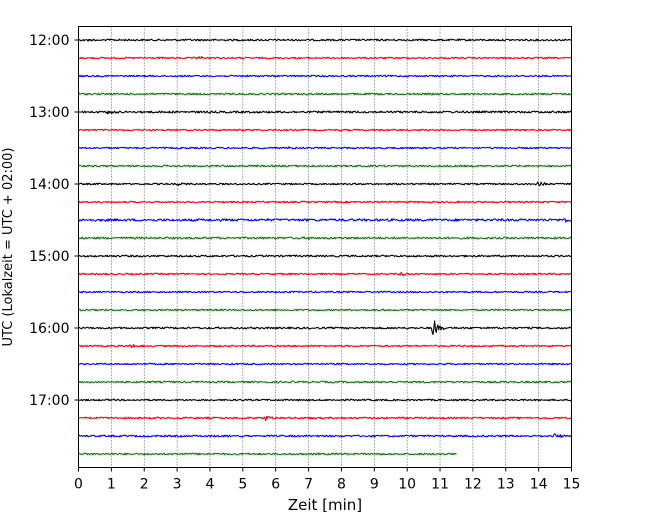  Describe the element at coordinates (8, 247) in the screenshot. I see `y-axis-label: UTC (Lokalzeit = UTC + 02:00)` at that location.